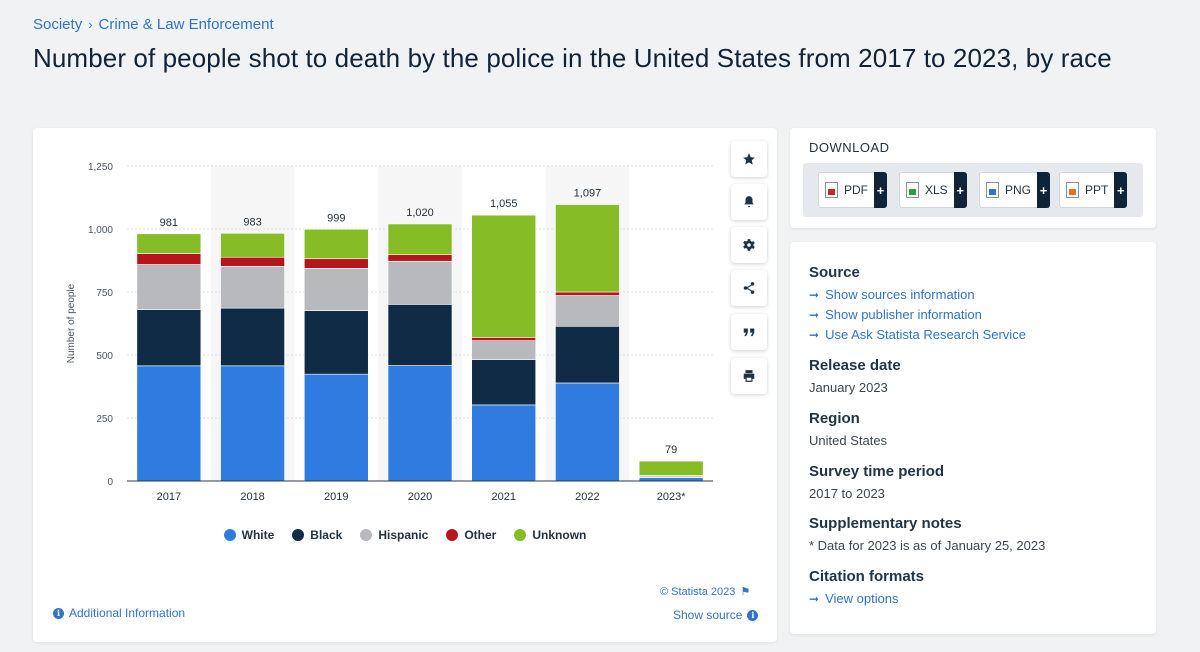 This screenshot has width=1200, height=652. Describe the element at coordinates (973, 190) in the screenshot. I see `download-bar: PDF + XLS + PNG + PPT +` at that location.